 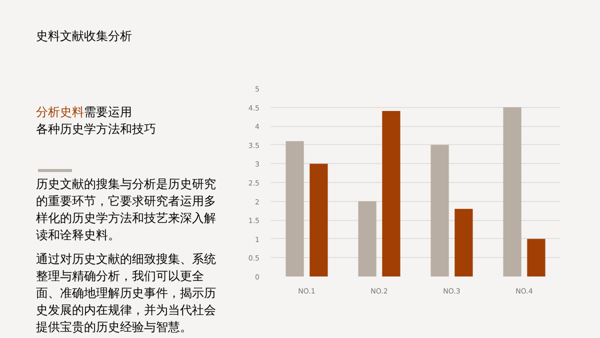 What do you see at coordinates (96, 121) in the screenshot?
I see `text: 分析史料需要运用各种历史学方法和技巧` at bounding box center [96, 121].